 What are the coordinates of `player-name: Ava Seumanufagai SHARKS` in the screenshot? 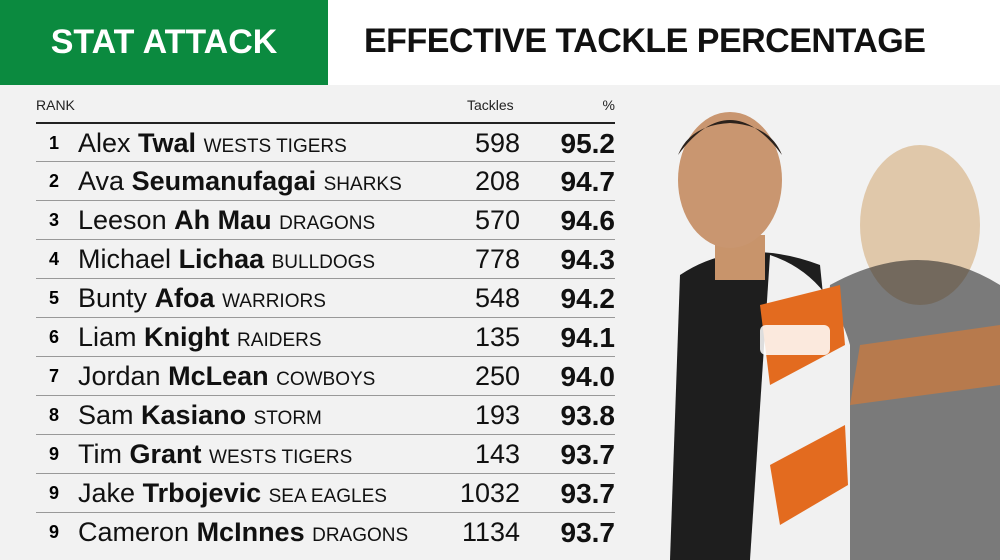 It's located at (240, 181).